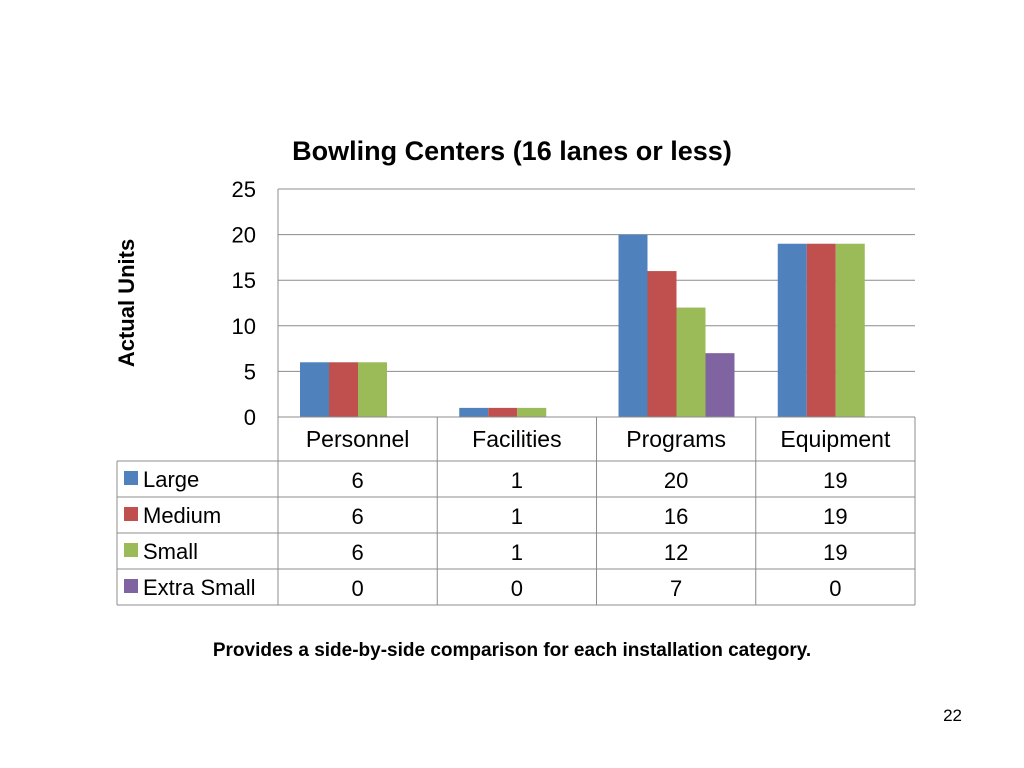 This screenshot has width=1024, height=768. Describe the element at coordinates (170, 551) in the screenshot. I see `legend-label: Small` at that location.